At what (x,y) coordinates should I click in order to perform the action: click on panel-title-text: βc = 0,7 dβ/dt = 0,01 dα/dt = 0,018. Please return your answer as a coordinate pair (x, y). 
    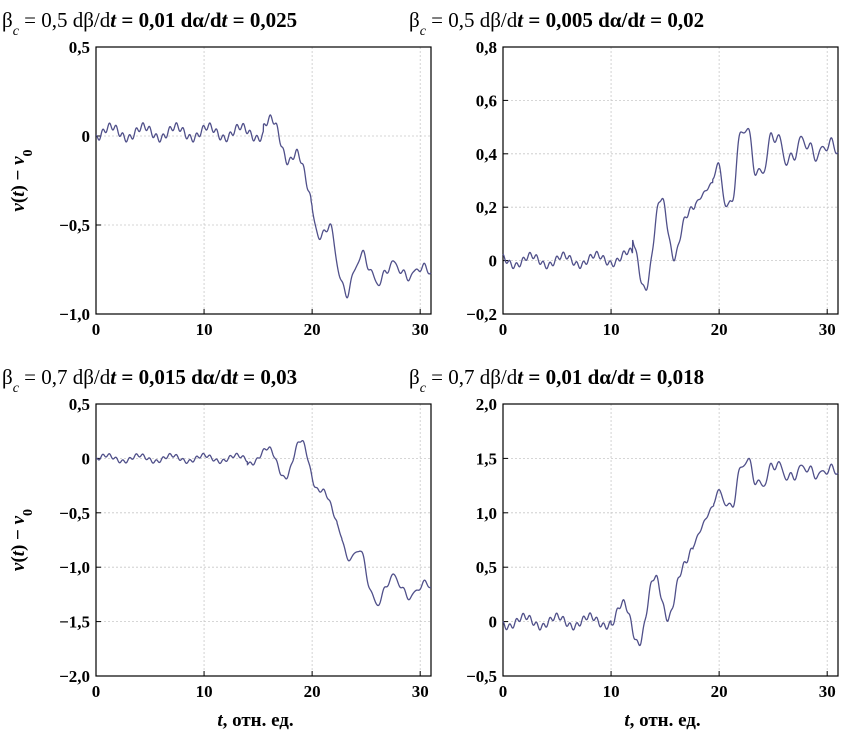
    Looking at the image, I should click on (556, 380).